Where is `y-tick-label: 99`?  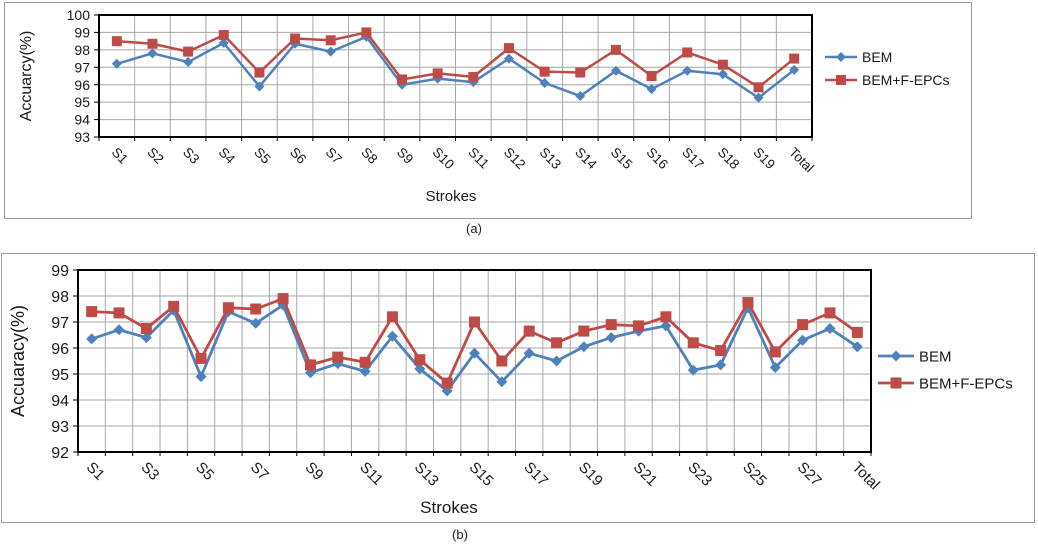 y-tick-label: 99 is located at coordinates (60, 271).